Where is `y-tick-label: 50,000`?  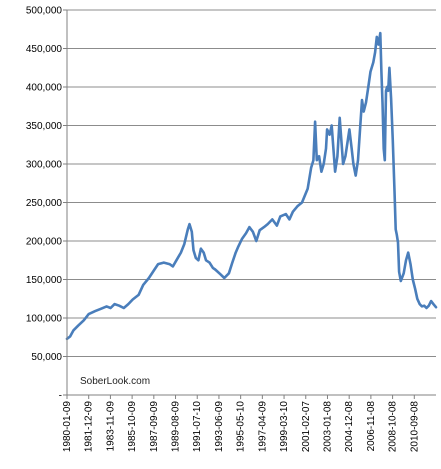 y-tick-label: 50,000 is located at coordinates (46, 357).